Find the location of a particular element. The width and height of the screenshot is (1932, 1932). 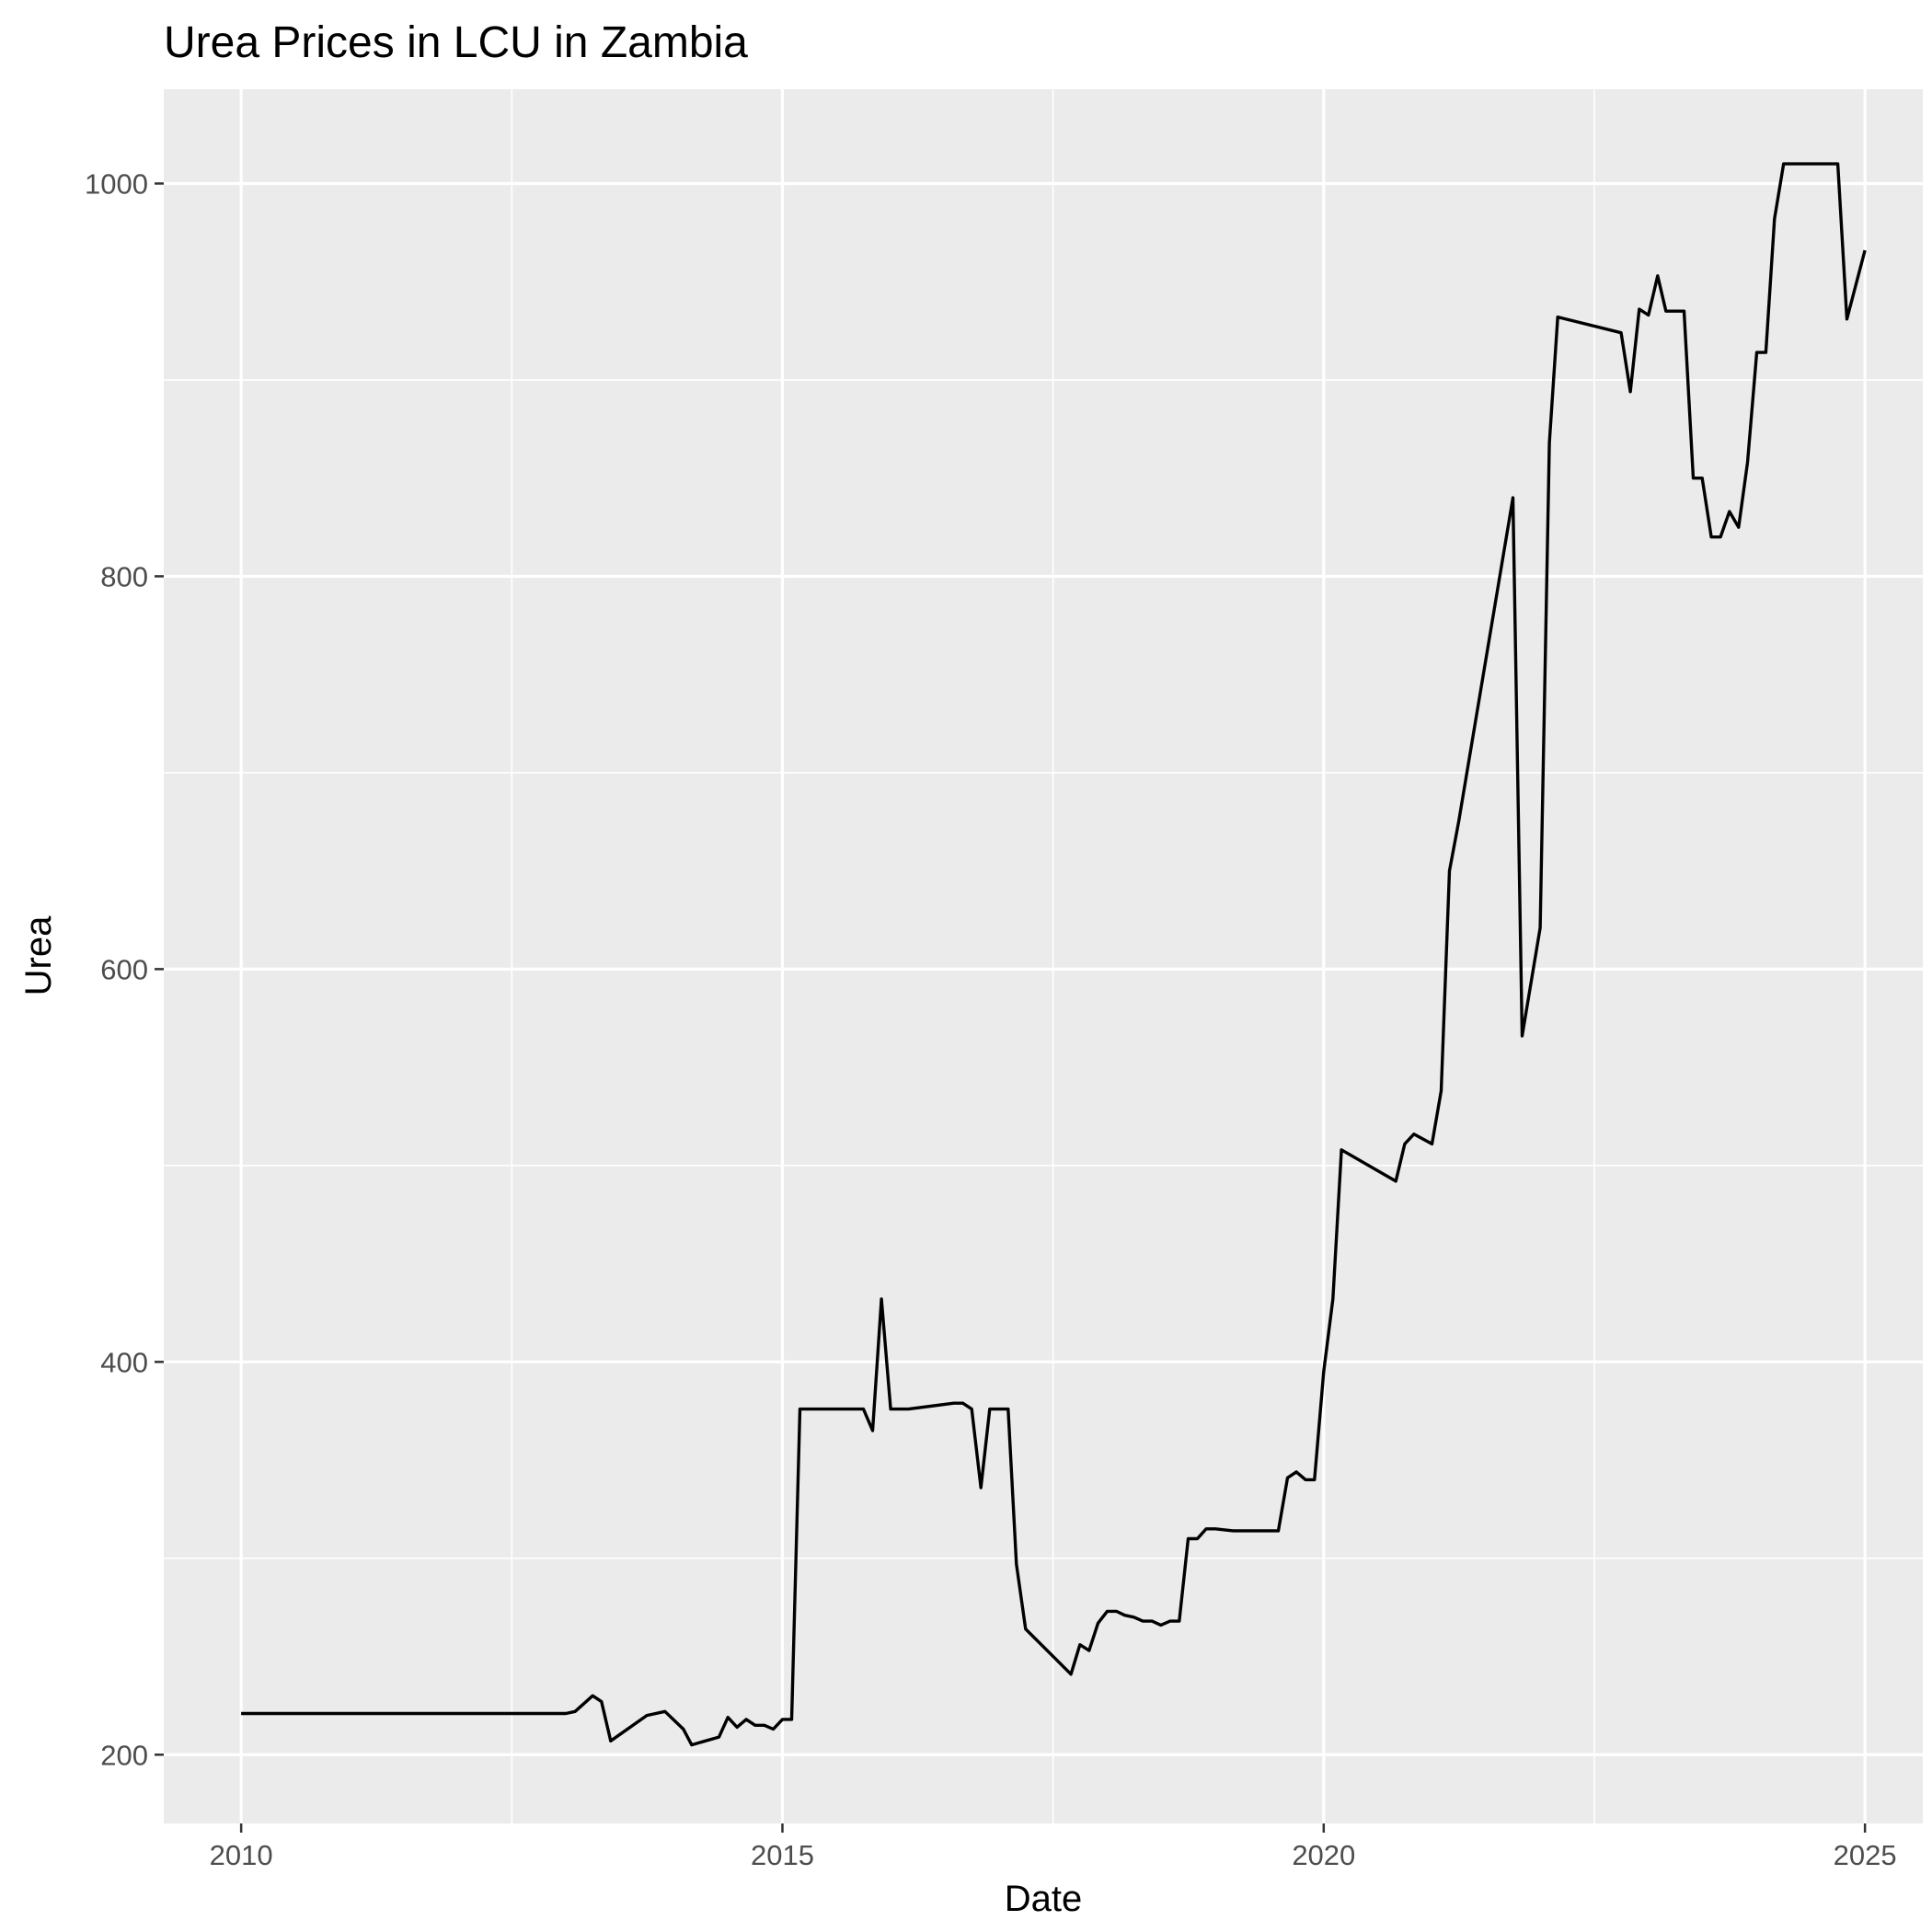

y-axis-title: Urea is located at coordinates (38, 955).